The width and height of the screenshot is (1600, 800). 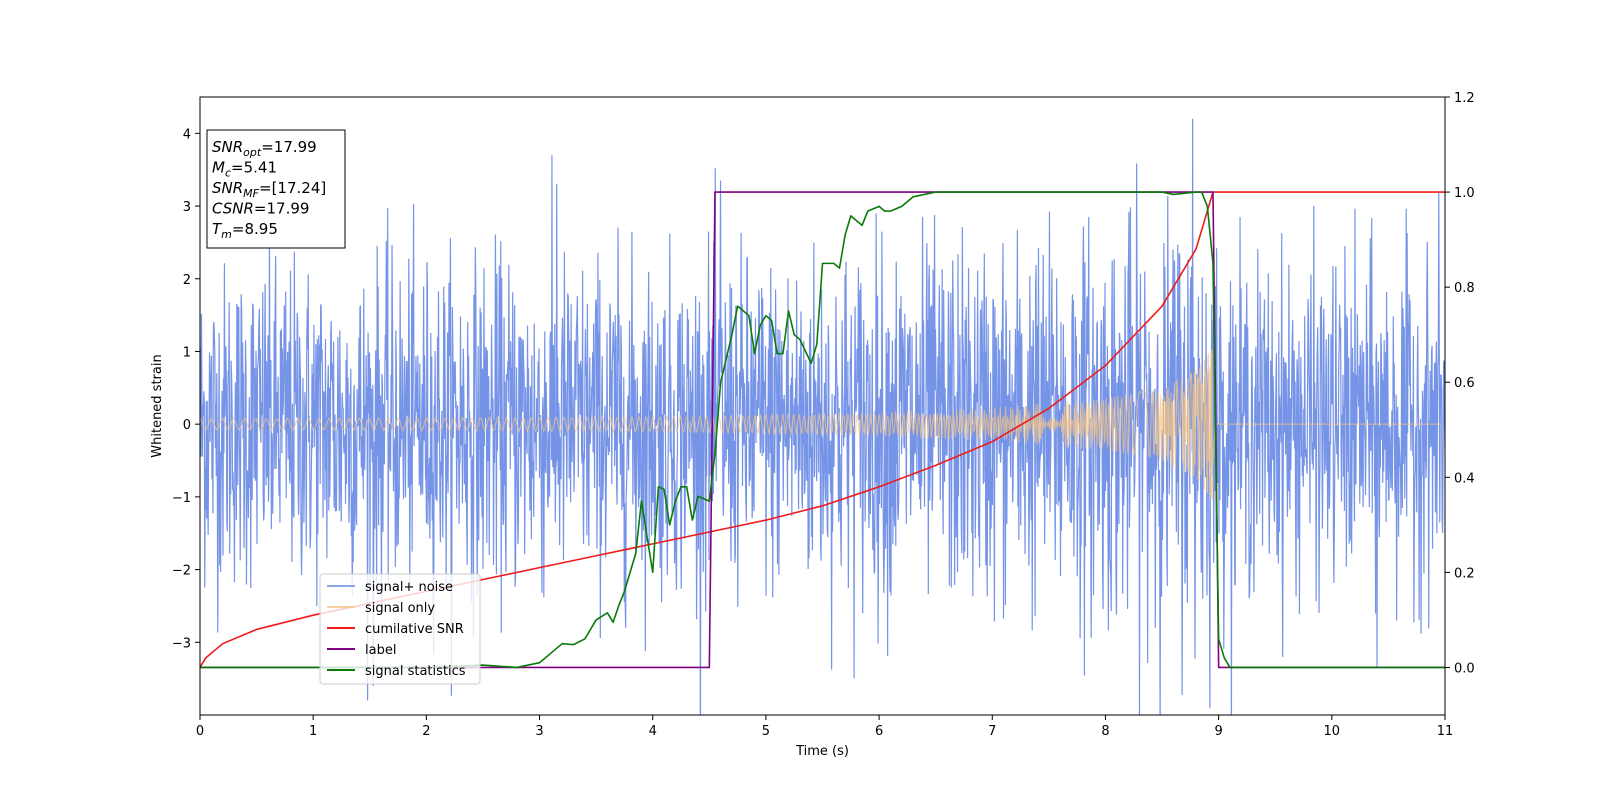 I want to click on legend-frame, so click(x=400, y=629).